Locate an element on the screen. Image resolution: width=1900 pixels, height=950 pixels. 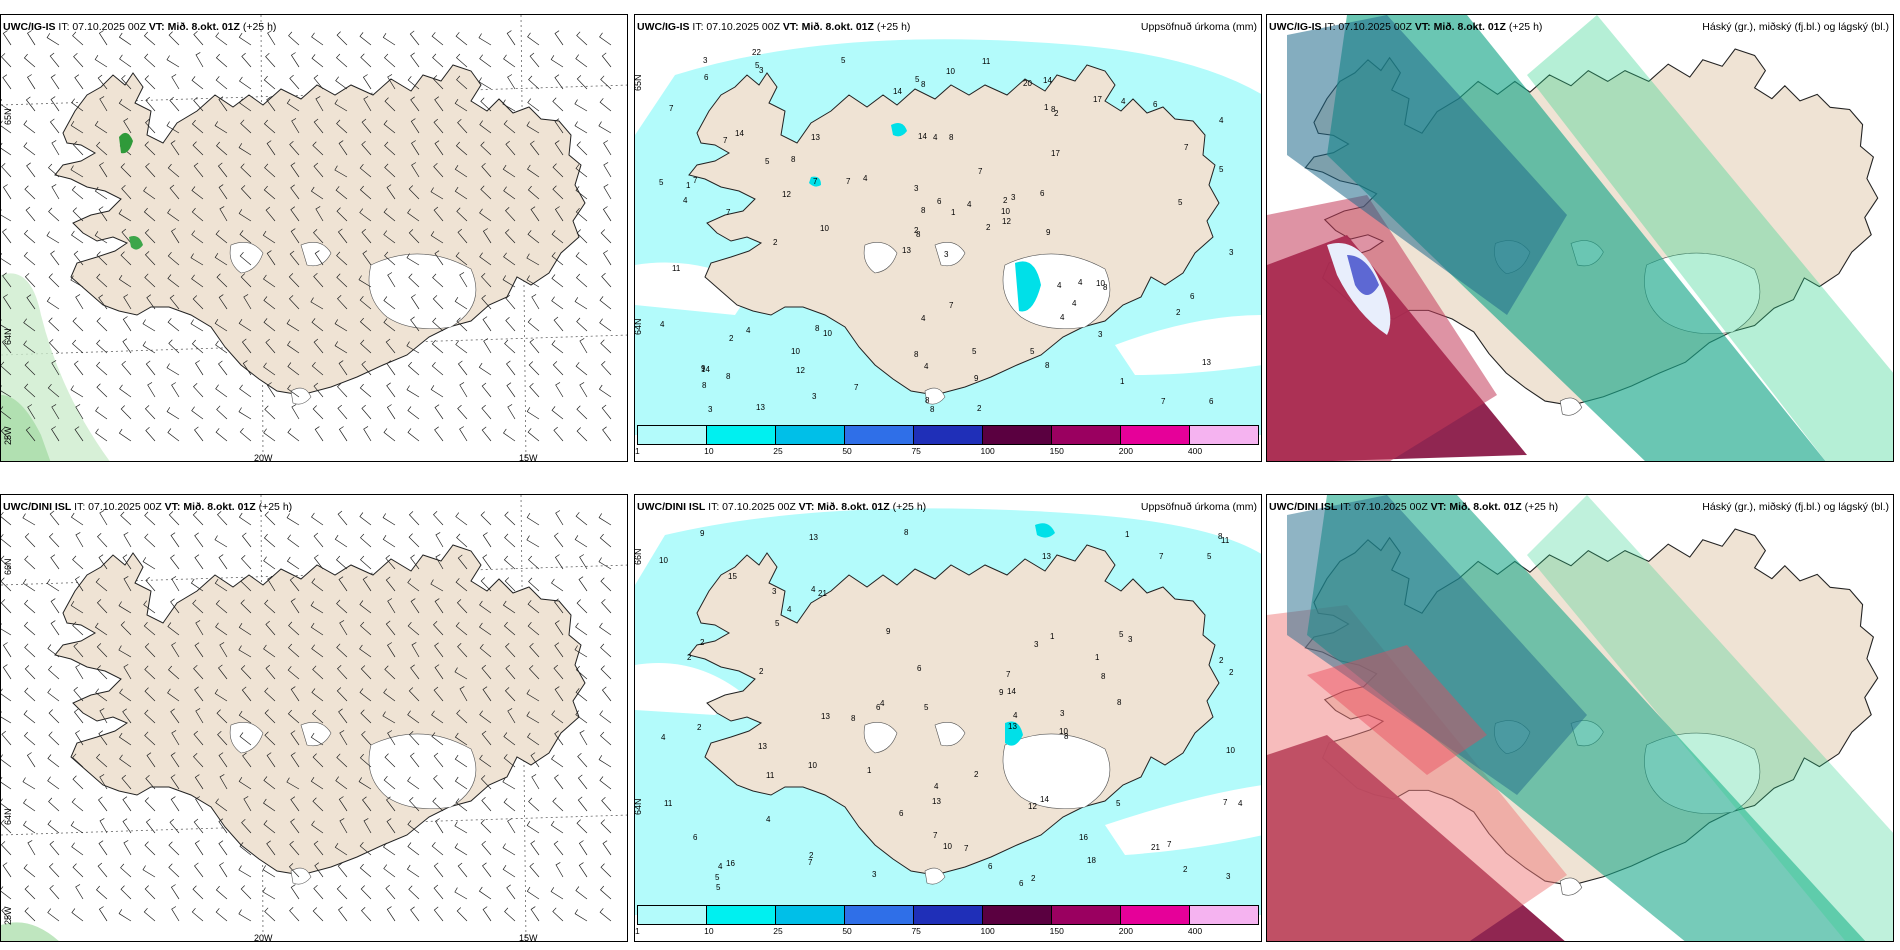
precip-value-label: 7 is located at coordinates (951, 305).